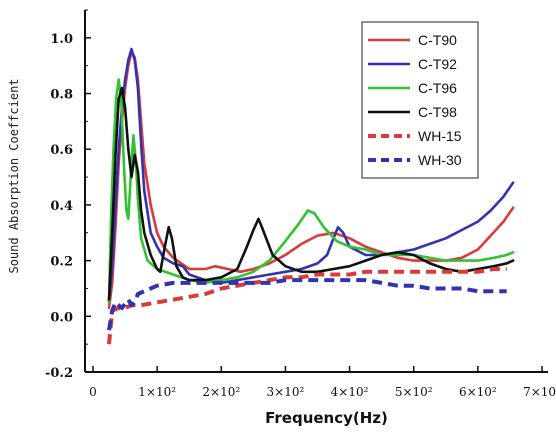 This screenshot has width=556, height=432. I want to click on x-tick-label: 2×10², so click(221, 392).